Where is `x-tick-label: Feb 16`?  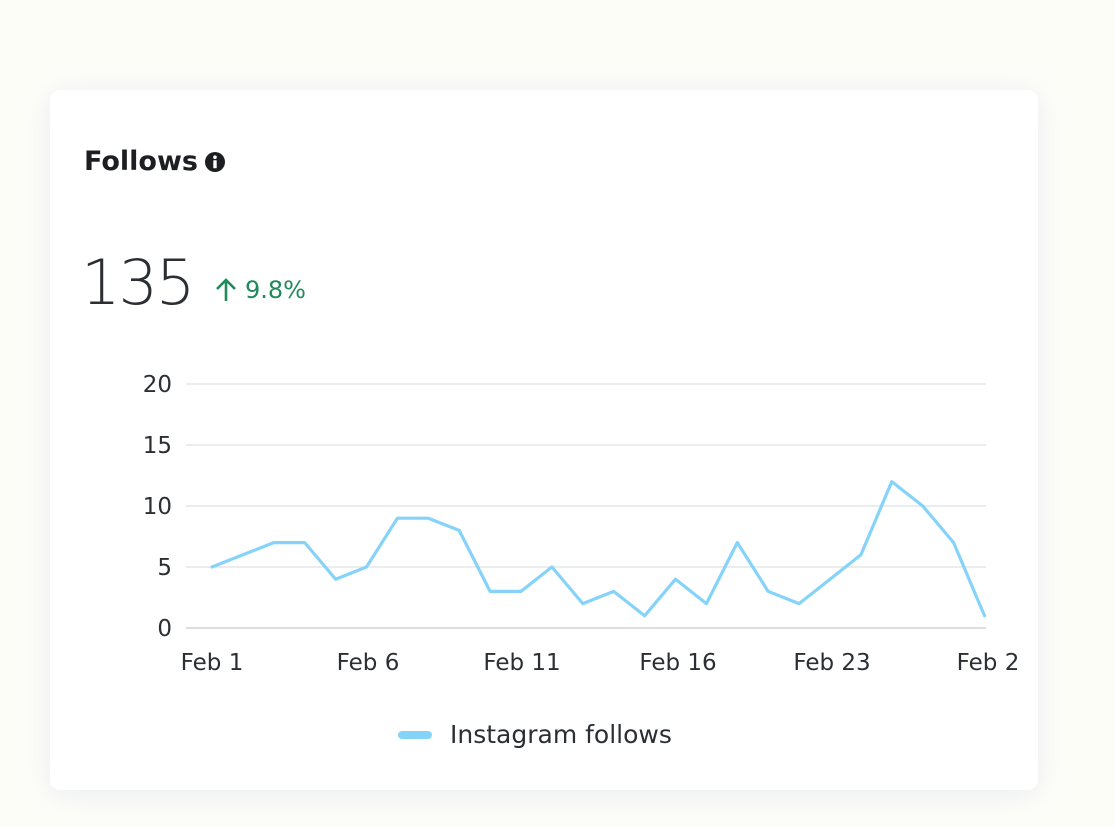
x-tick-label: Feb 16 is located at coordinates (677, 663).